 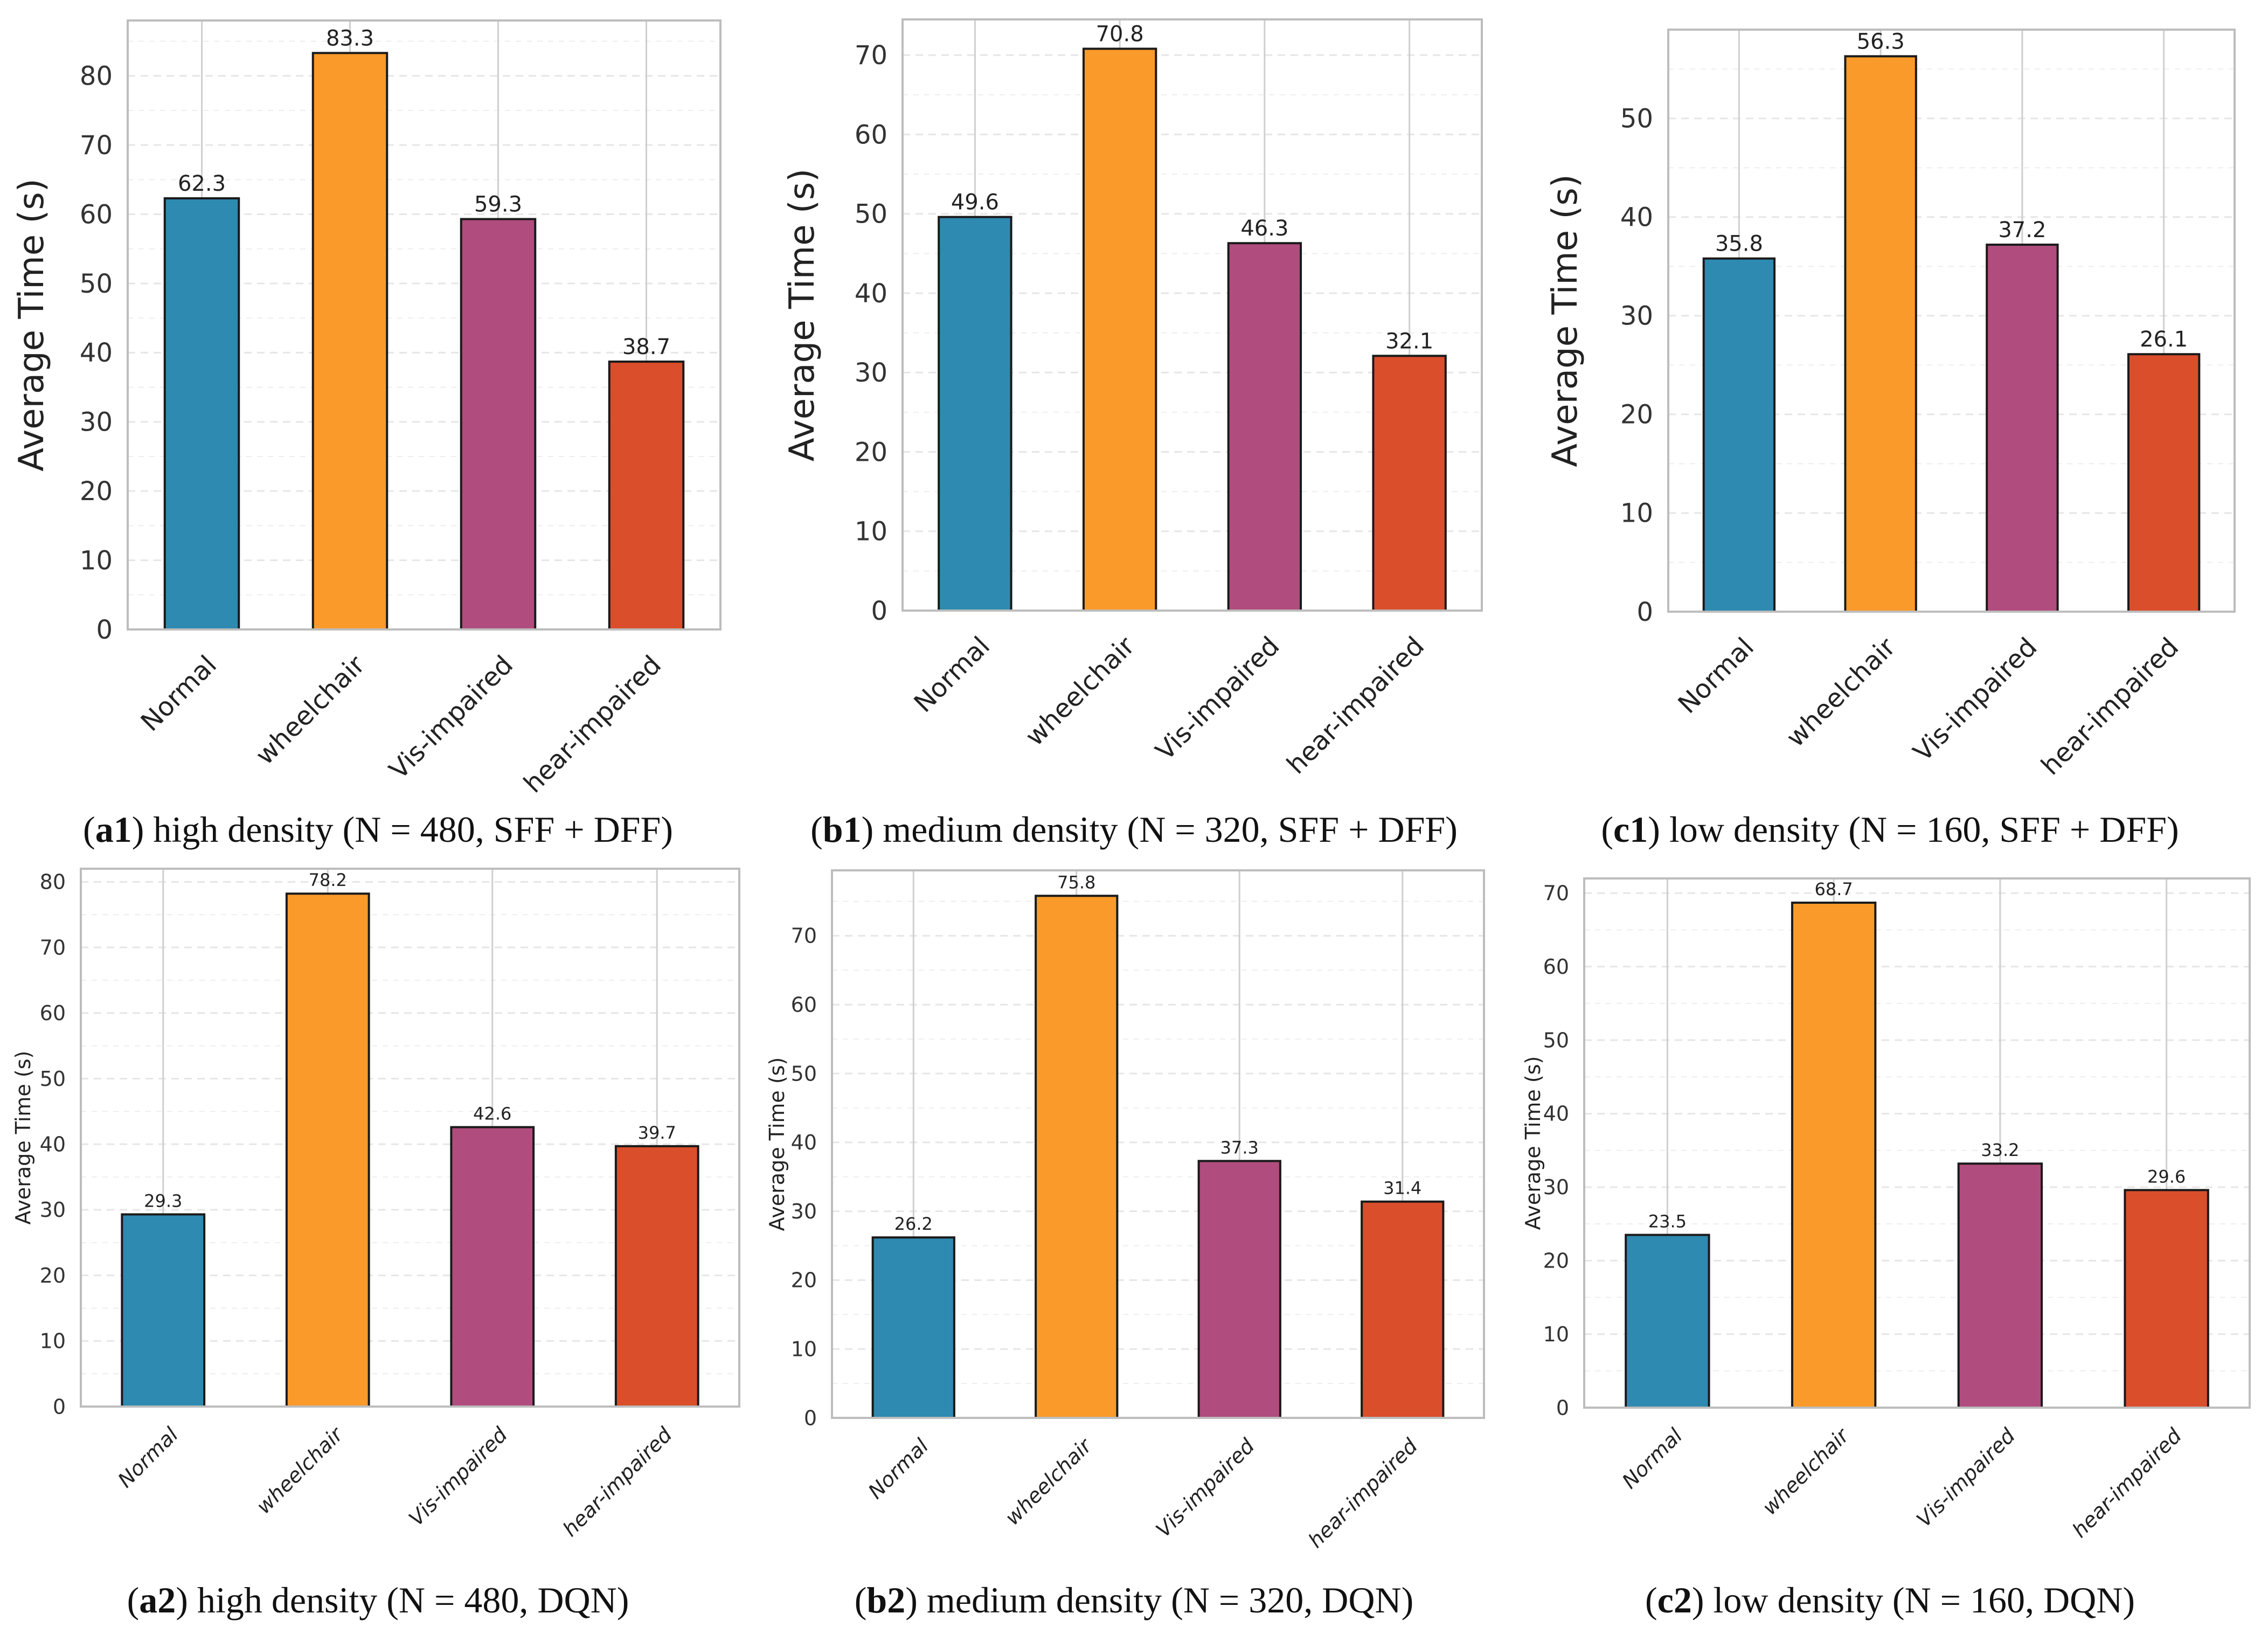 I want to click on value-label: 70.8, so click(x=1120, y=34).